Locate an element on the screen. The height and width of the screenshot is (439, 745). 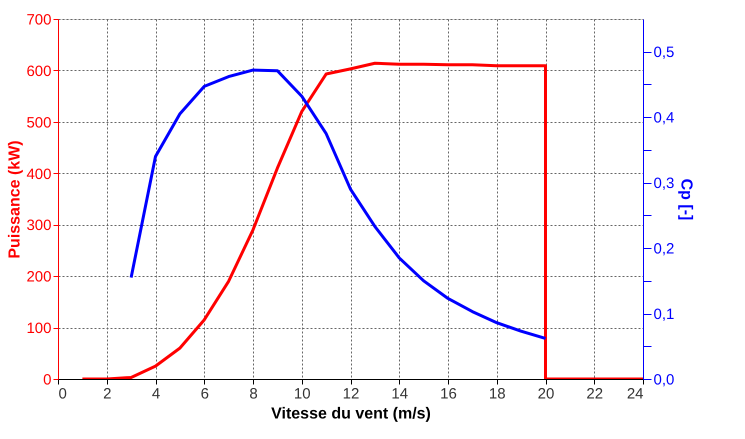
y-tick-label: 200 is located at coordinates (39, 277).